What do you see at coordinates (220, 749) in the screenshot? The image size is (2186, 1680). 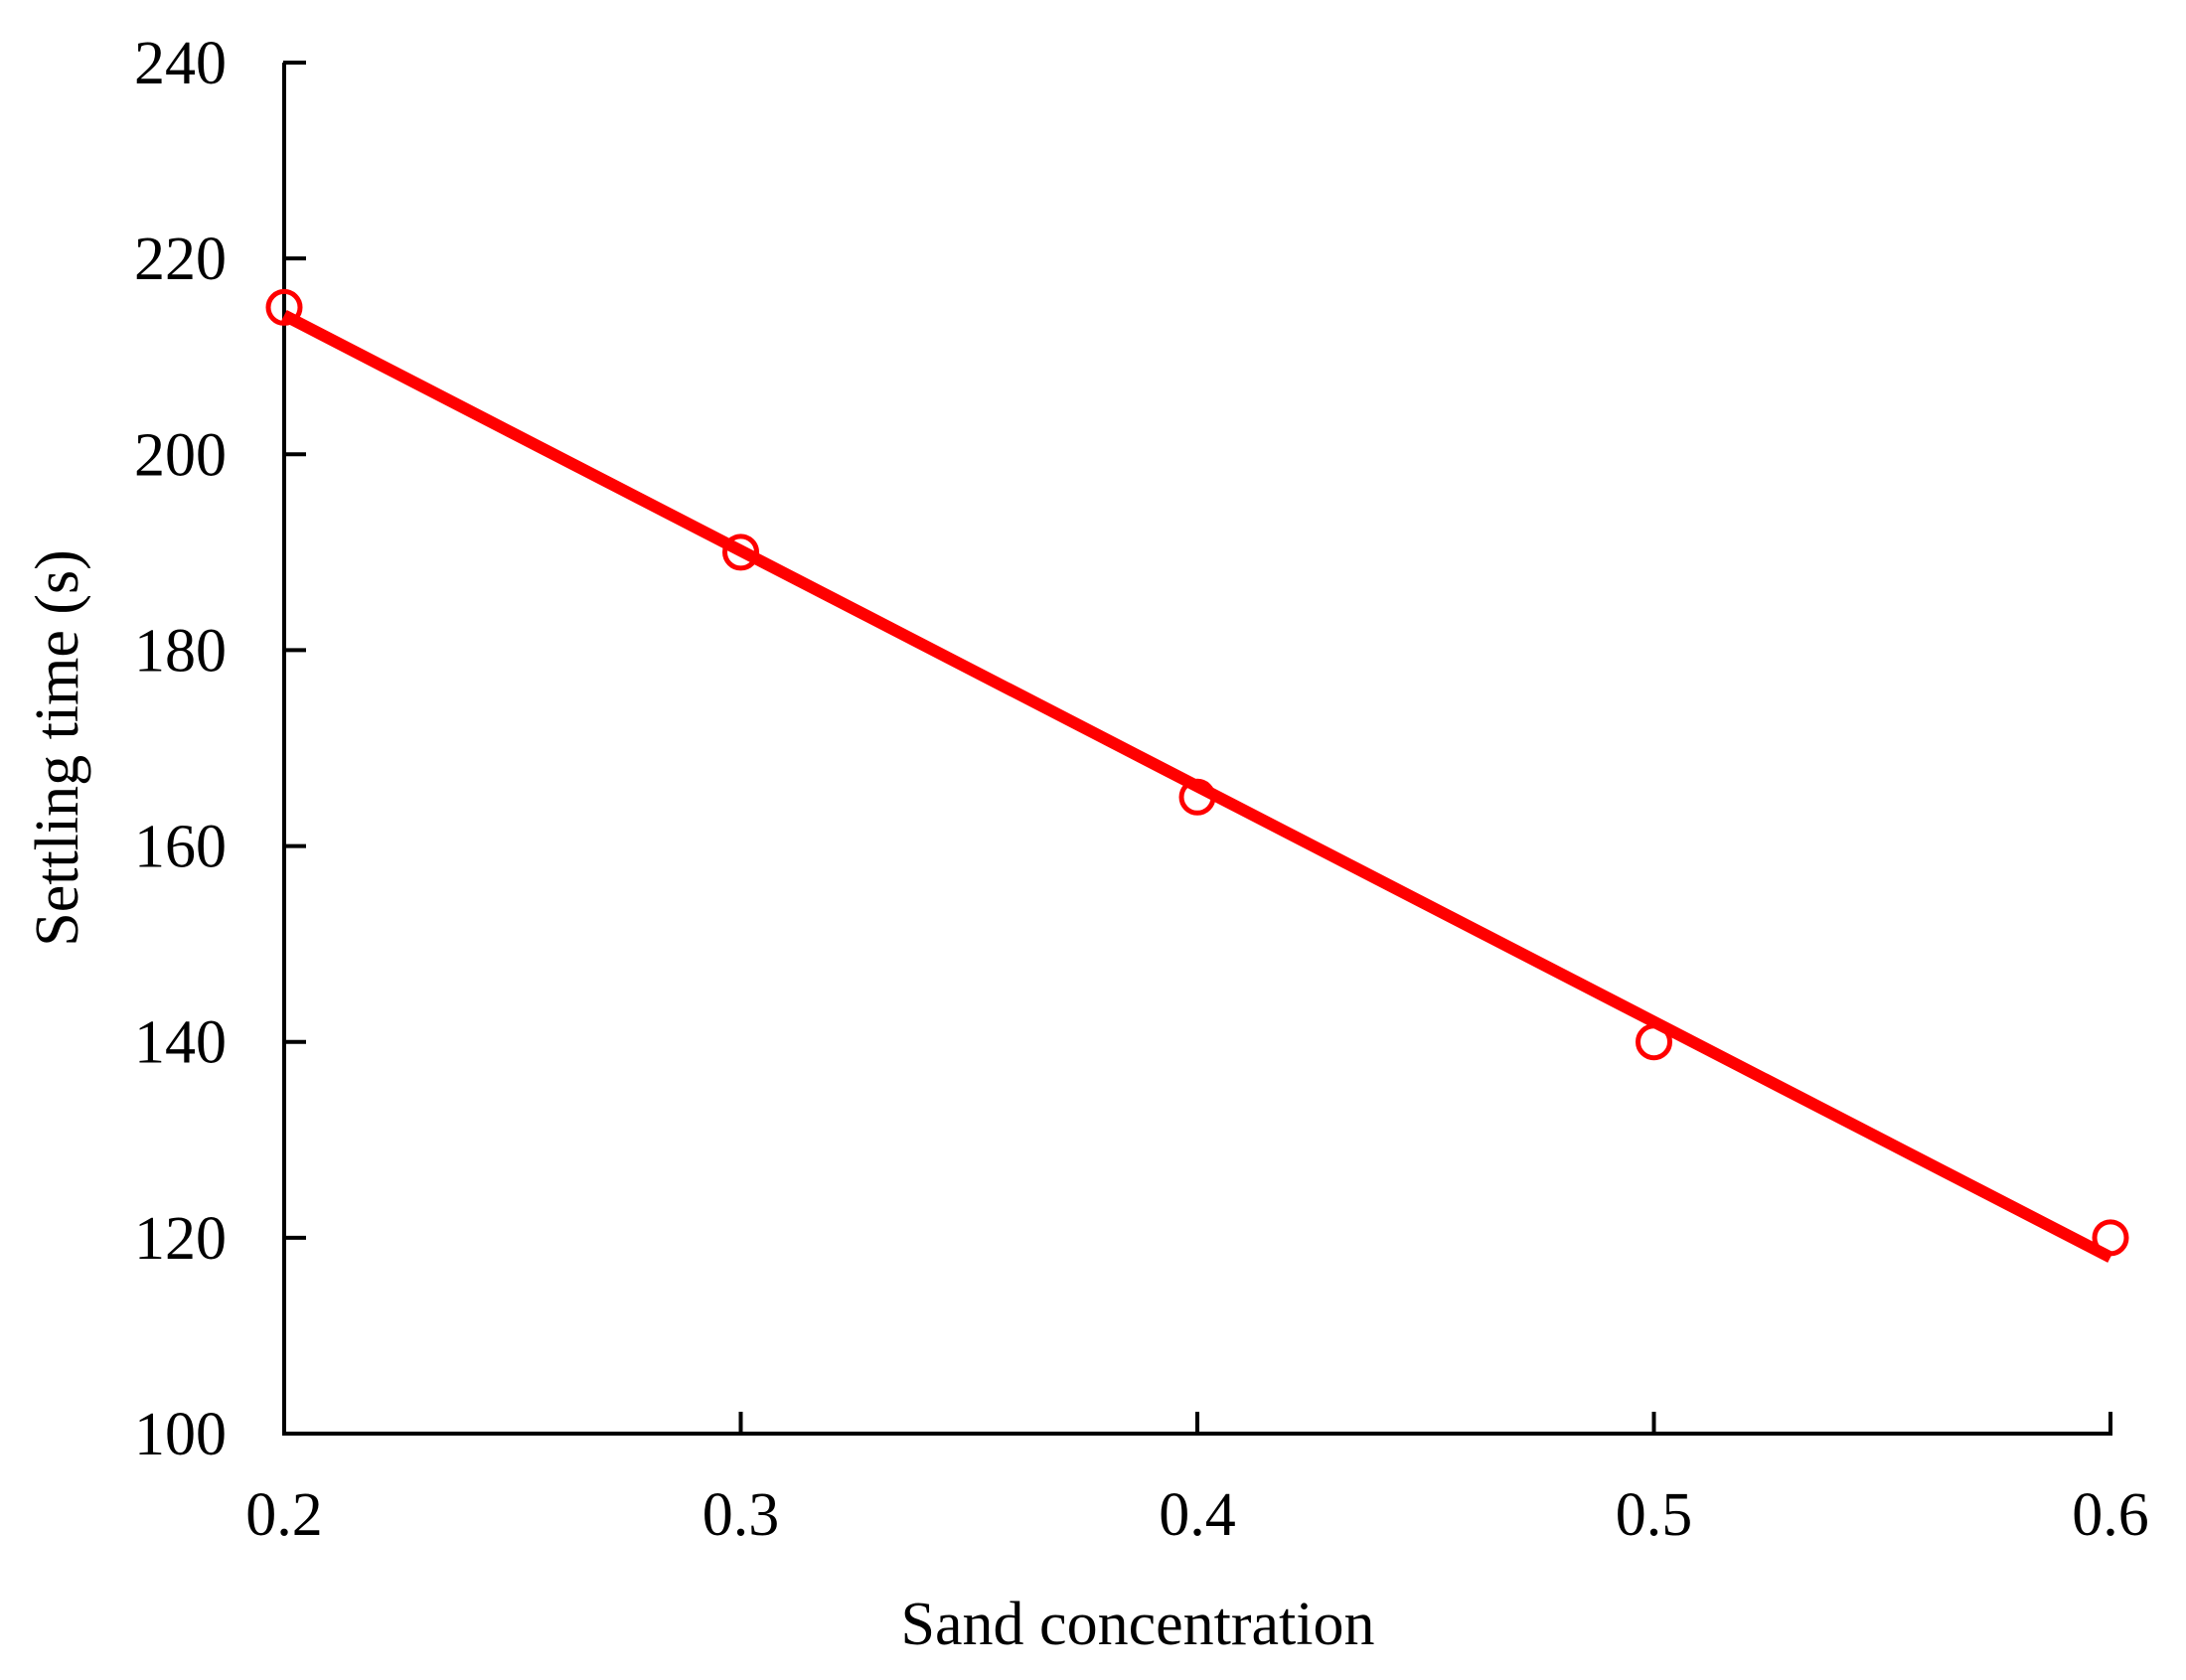 I see `y-axis-ticks: 100 120 140 160 180 200 220 240` at bounding box center [220, 749].